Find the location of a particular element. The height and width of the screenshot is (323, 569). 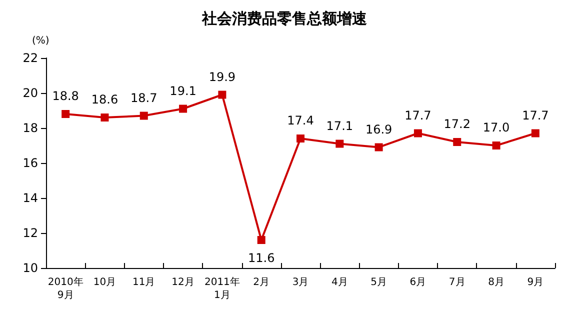

data-label: 17.0 is located at coordinates (496, 127).